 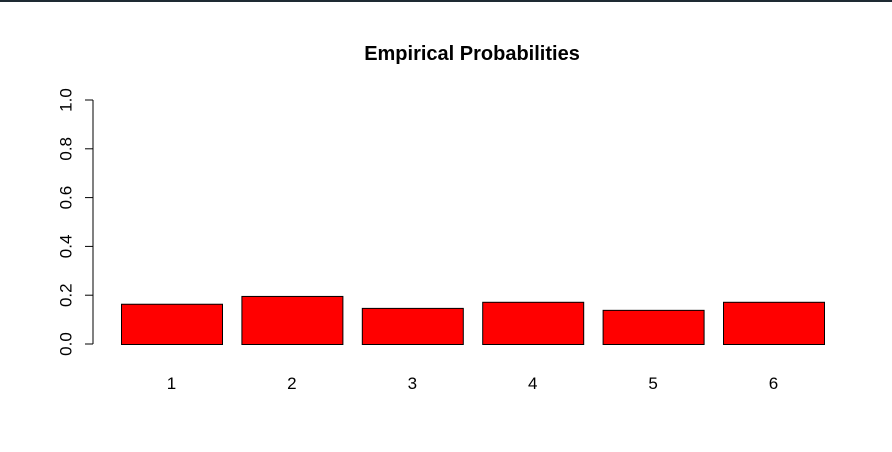 What do you see at coordinates (66, 295) in the screenshot?
I see `y-tick-label: 0.2` at bounding box center [66, 295].